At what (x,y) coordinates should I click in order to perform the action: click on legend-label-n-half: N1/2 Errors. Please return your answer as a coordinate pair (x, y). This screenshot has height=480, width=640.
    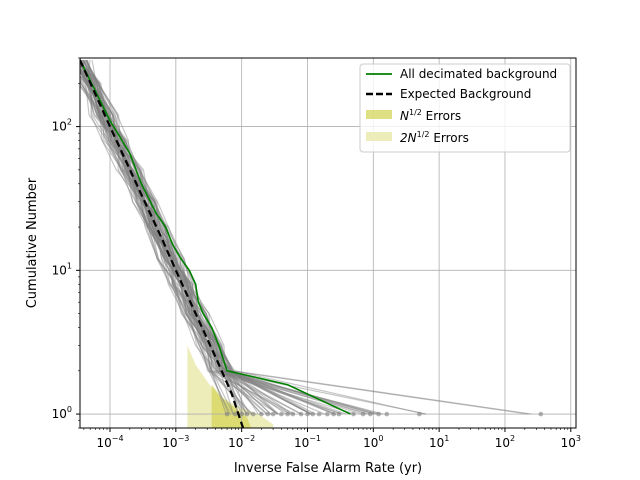
    Looking at the image, I should click on (430, 115).